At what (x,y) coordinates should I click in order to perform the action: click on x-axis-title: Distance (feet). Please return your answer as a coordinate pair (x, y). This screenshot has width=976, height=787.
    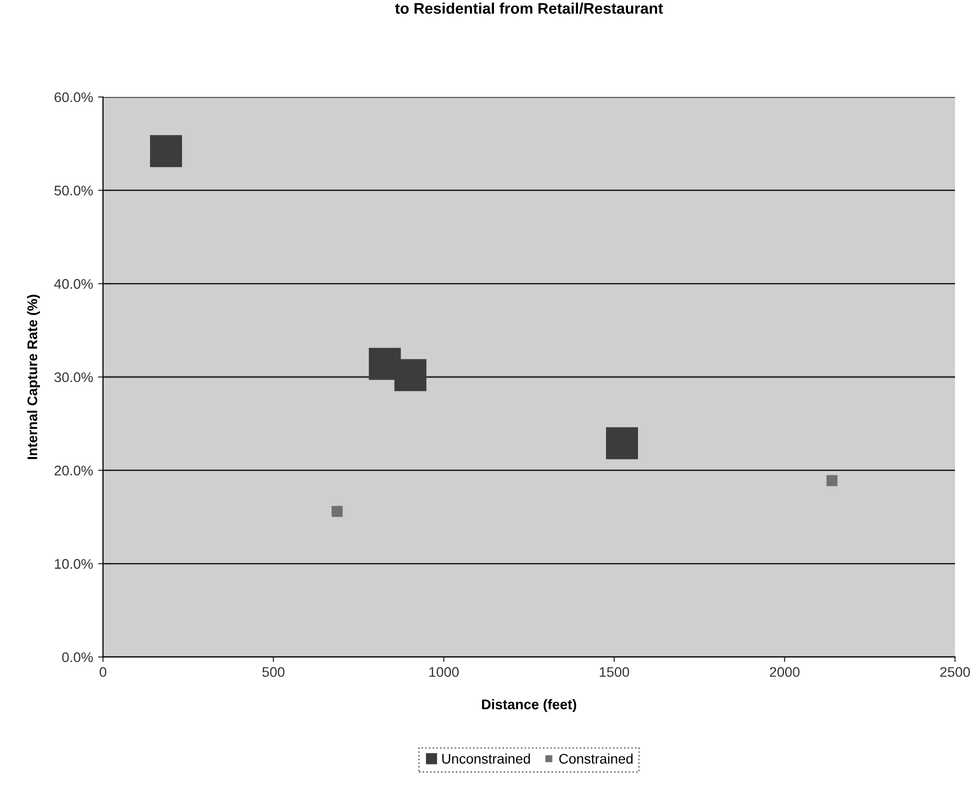
    Looking at the image, I should click on (529, 705).